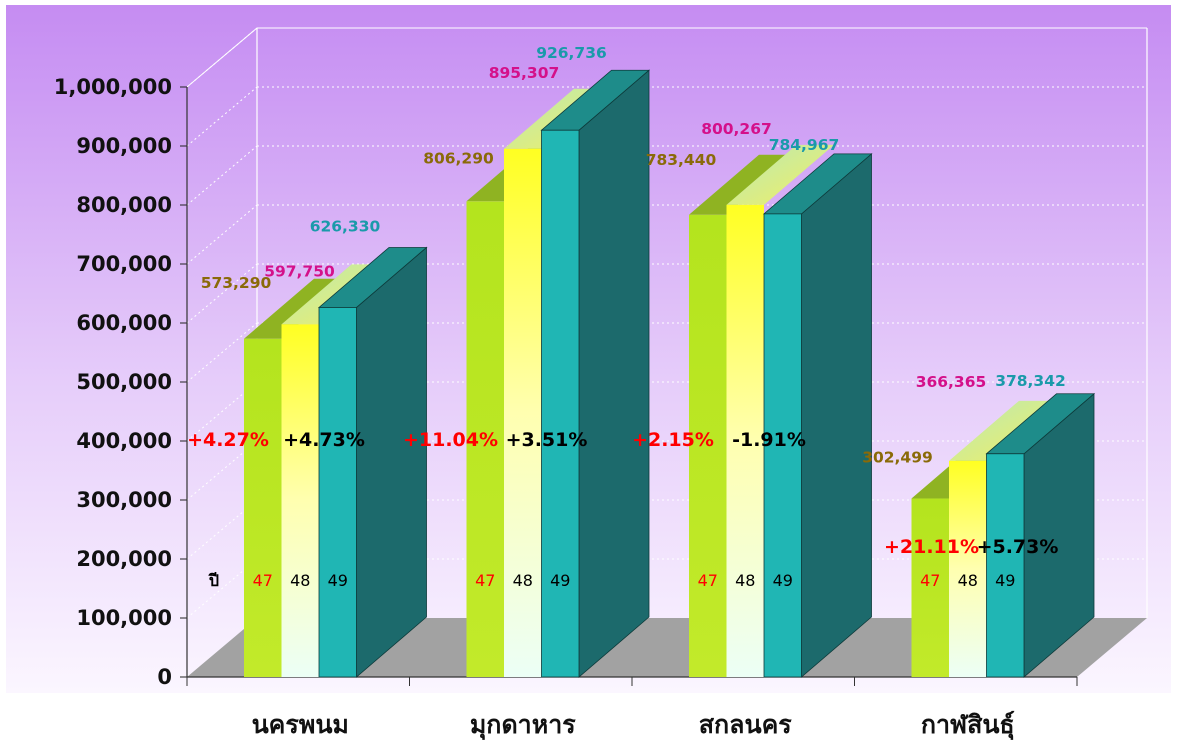  I want to click on growth-label-48-49: +5.73%, so click(1018, 547).